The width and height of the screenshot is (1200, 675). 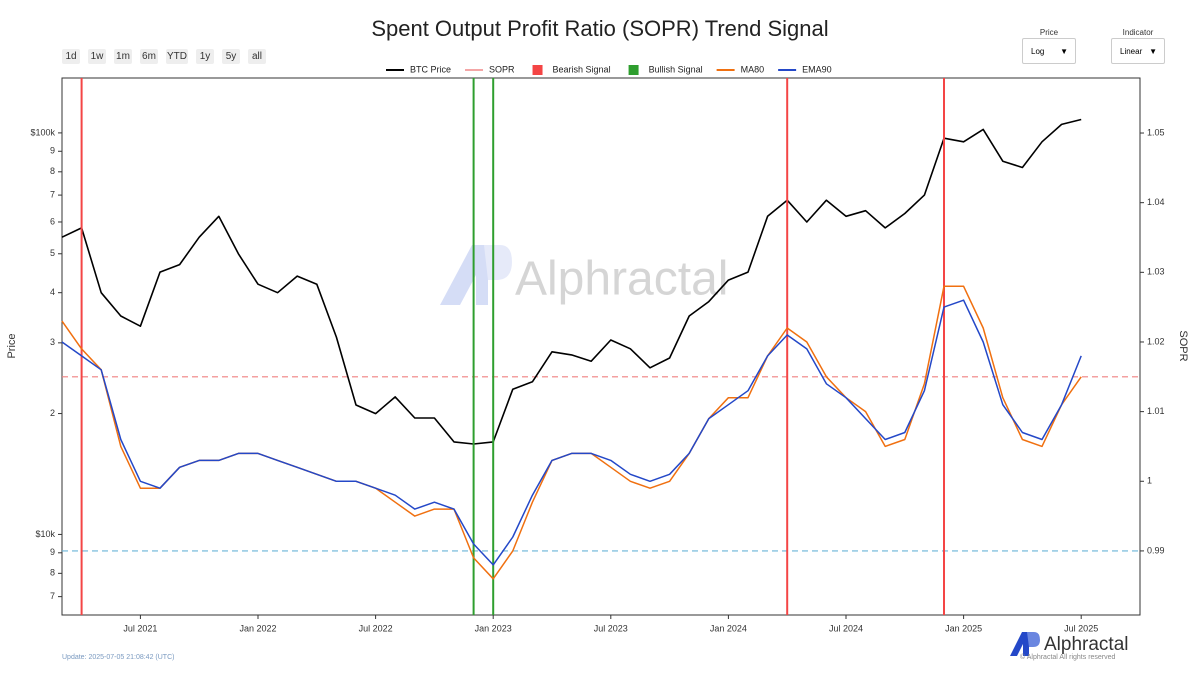 I want to click on x-tick-label: Jul 2024, so click(x=846, y=628).